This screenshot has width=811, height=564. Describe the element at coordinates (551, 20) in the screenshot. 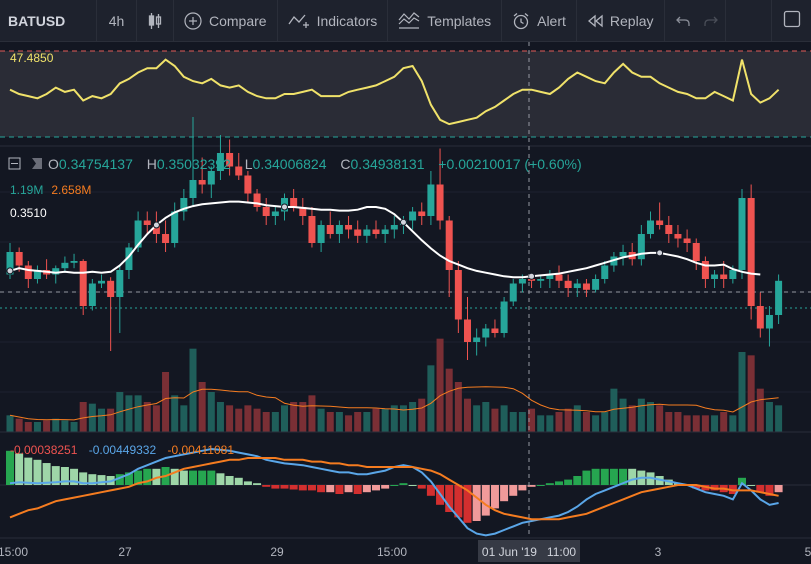

I see `alert-label: Alert` at that location.